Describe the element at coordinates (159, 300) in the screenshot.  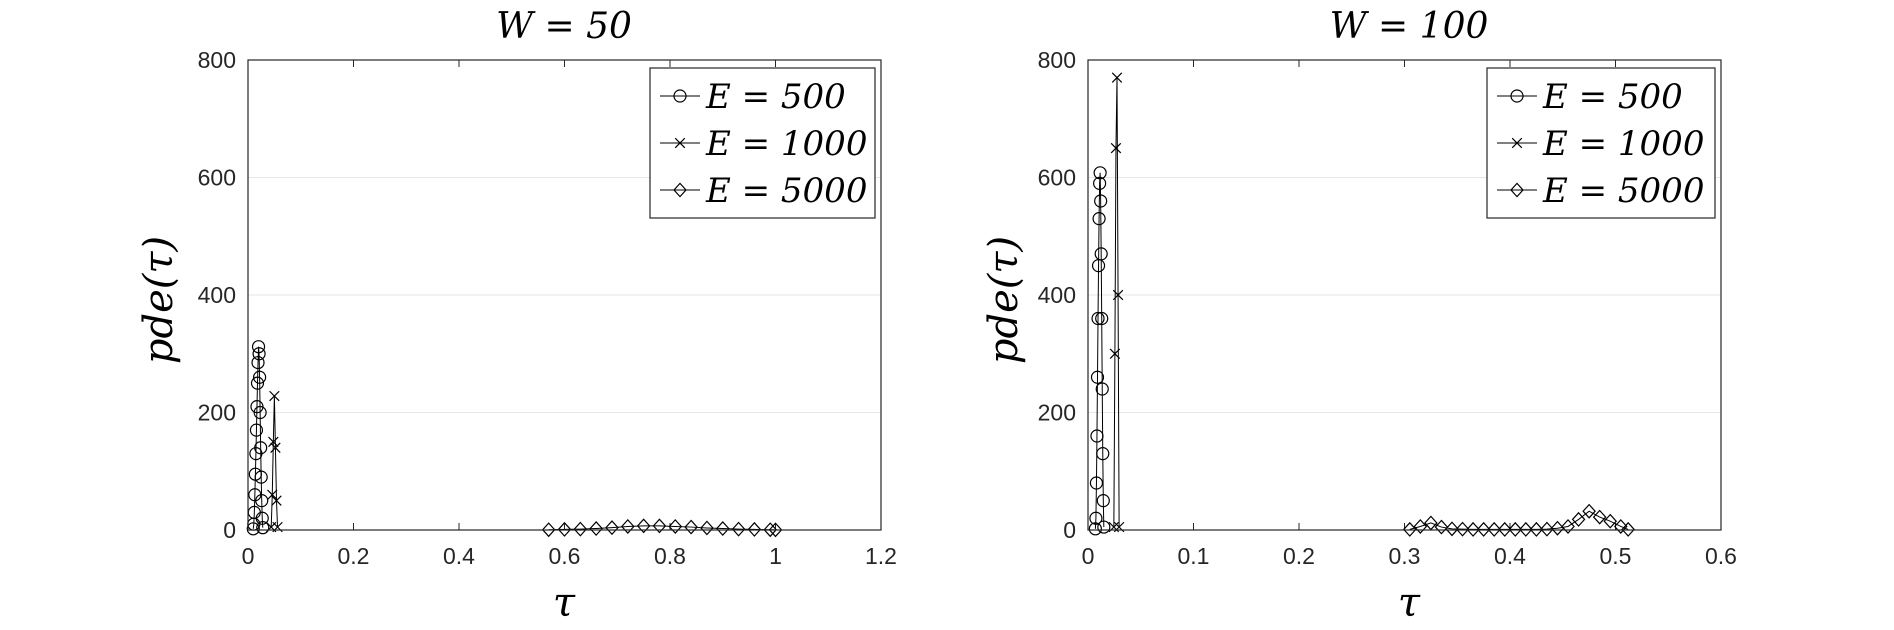
I see `y-axis-label: pde(τ)` at that location.